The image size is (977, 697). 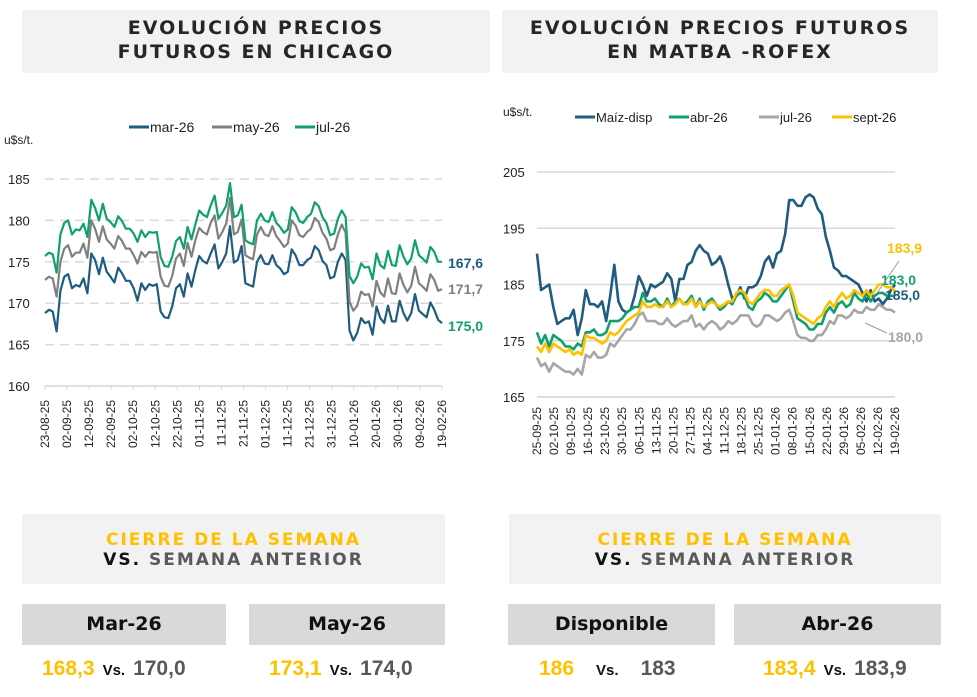 What do you see at coordinates (605, 431) in the screenshot?
I see `x-tick-label: 23-10-25` at bounding box center [605, 431].